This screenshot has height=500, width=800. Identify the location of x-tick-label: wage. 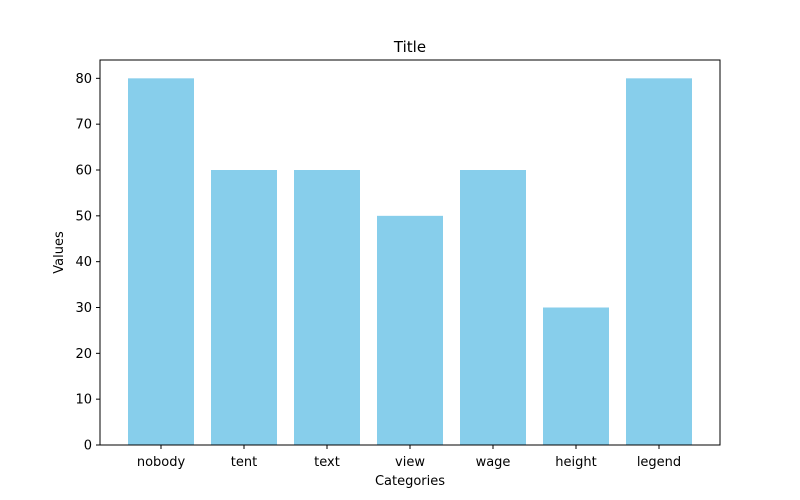
(493, 462).